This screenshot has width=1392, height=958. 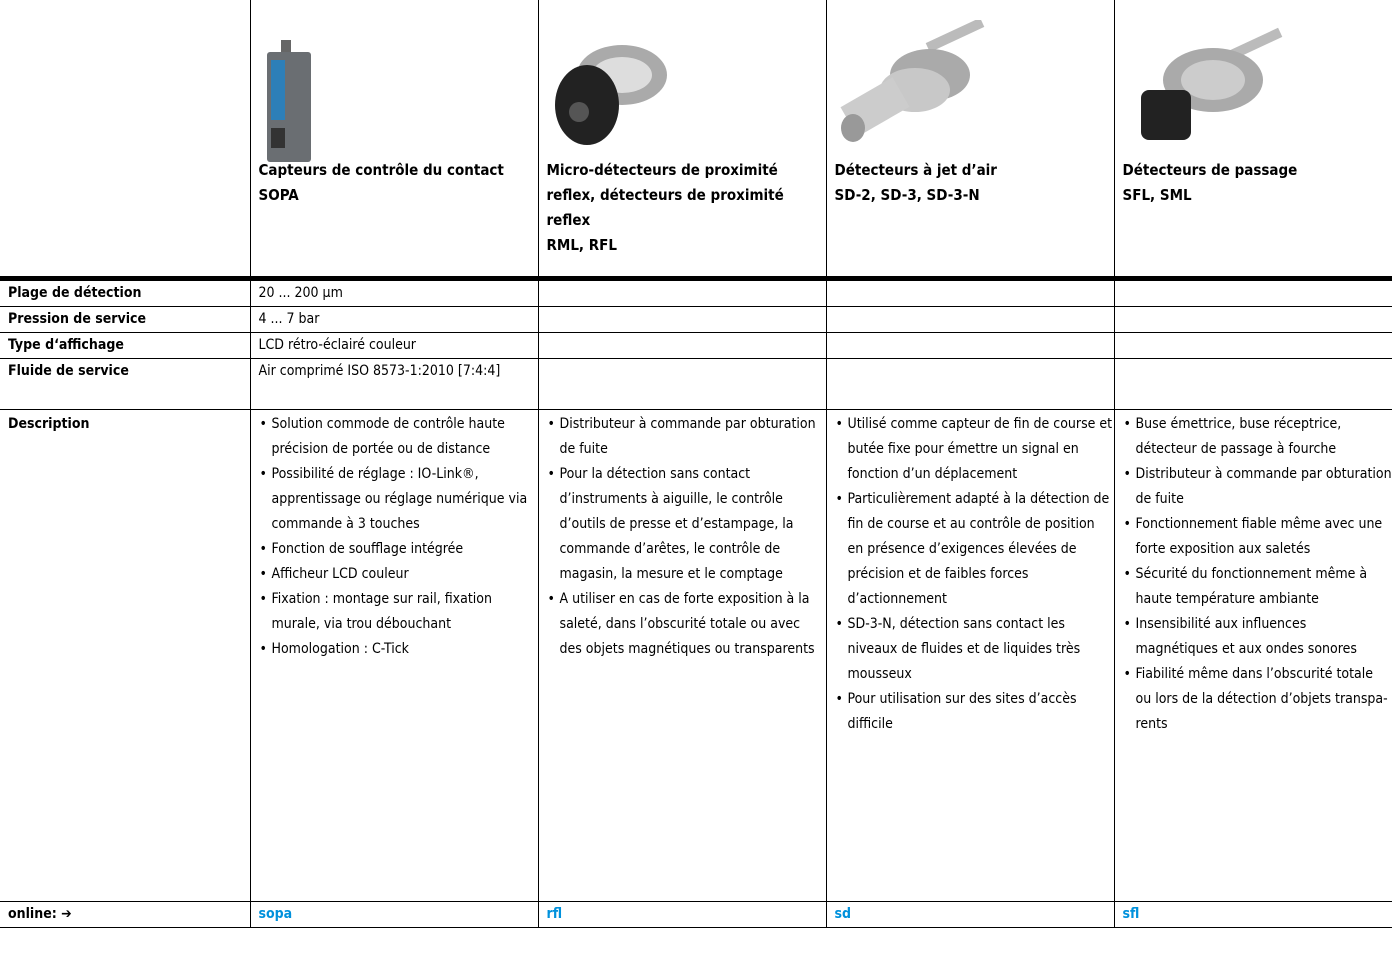 I want to click on link: rfl, so click(x=554, y=914).